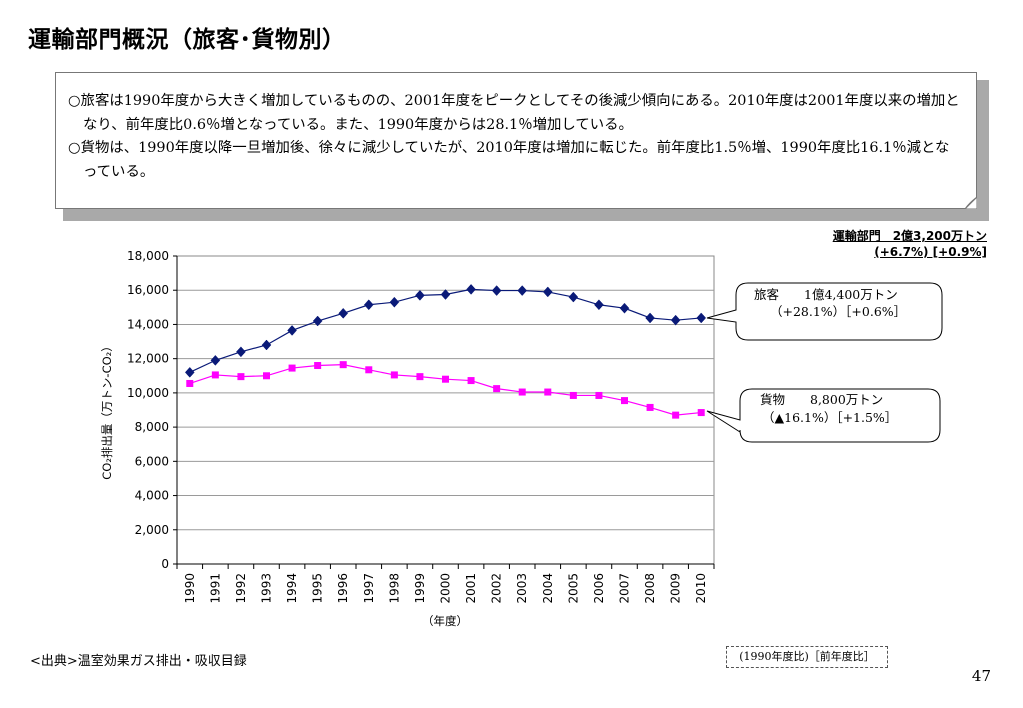  Describe the element at coordinates (930, 252) in the screenshot. I see `sector-total-change: (+6.7%) [+0.9%]` at that location.